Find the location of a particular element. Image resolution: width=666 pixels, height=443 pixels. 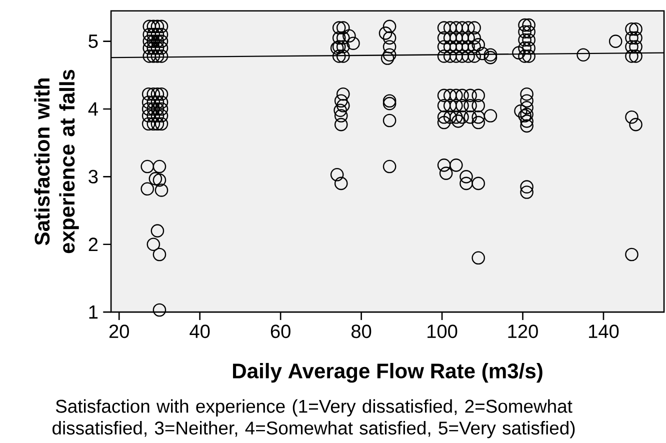

y-tick-label: 5 is located at coordinates (93, 41).